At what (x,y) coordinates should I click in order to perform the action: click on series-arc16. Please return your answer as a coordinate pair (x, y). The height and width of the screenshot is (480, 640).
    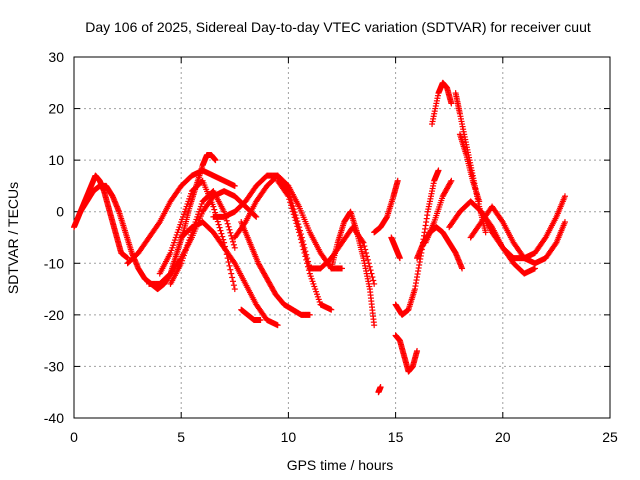
    Looking at the image, I should click on (379, 390).